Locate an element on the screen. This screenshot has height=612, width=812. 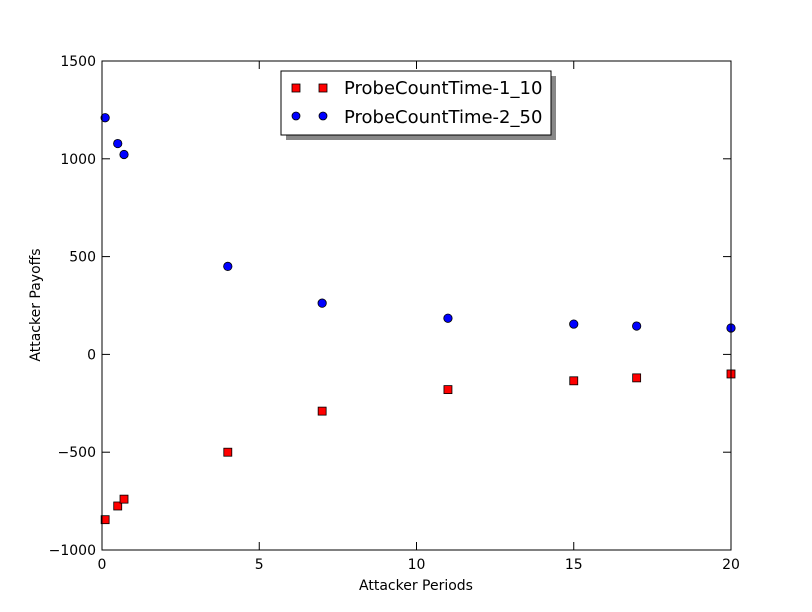
x-tick-label: 15 is located at coordinates (574, 565).